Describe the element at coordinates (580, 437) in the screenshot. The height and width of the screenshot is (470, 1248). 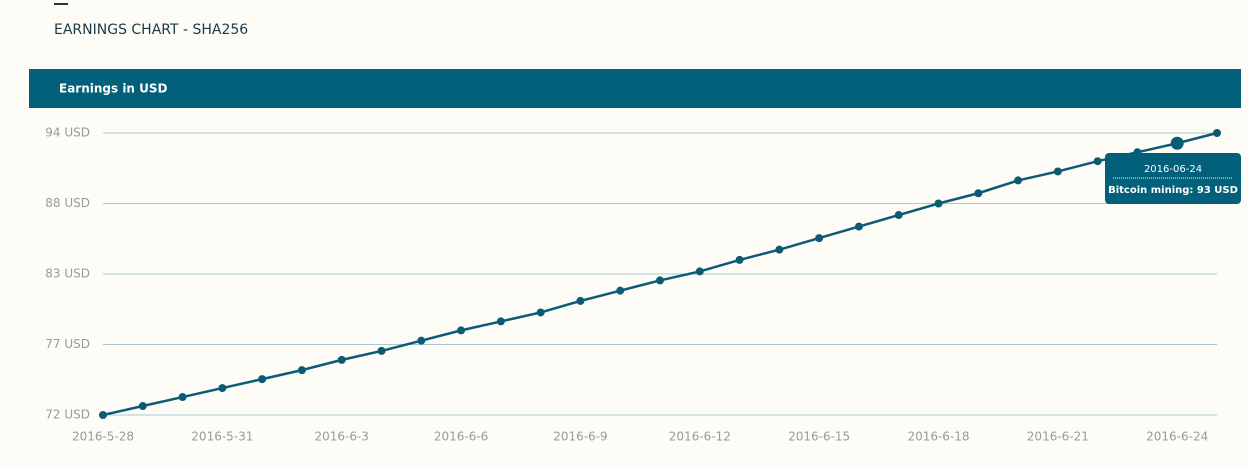
I see `x-tick-label: 2016-6-9` at that location.